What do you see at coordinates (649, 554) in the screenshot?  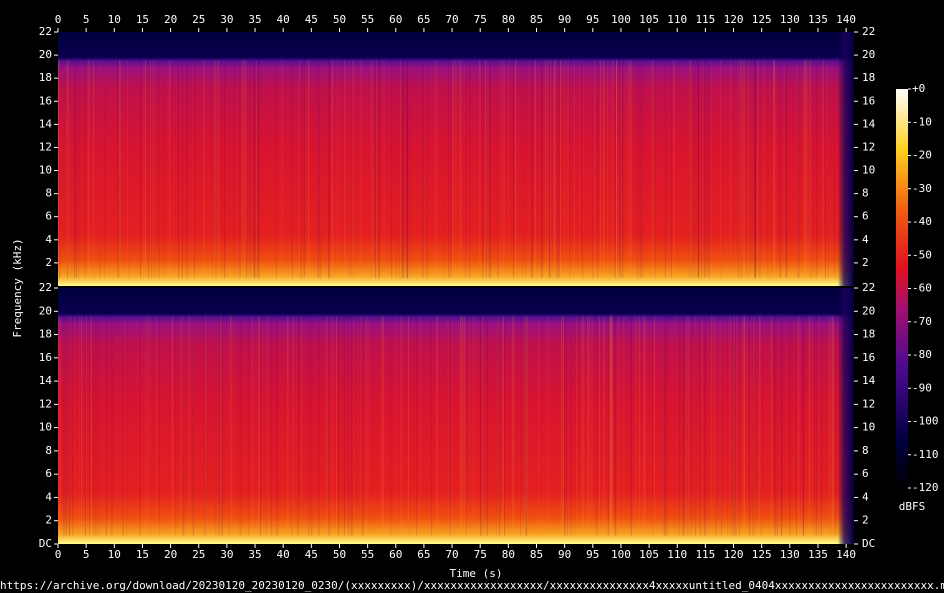 I see `x-tick-label: 105` at bounding box center [649, 554].